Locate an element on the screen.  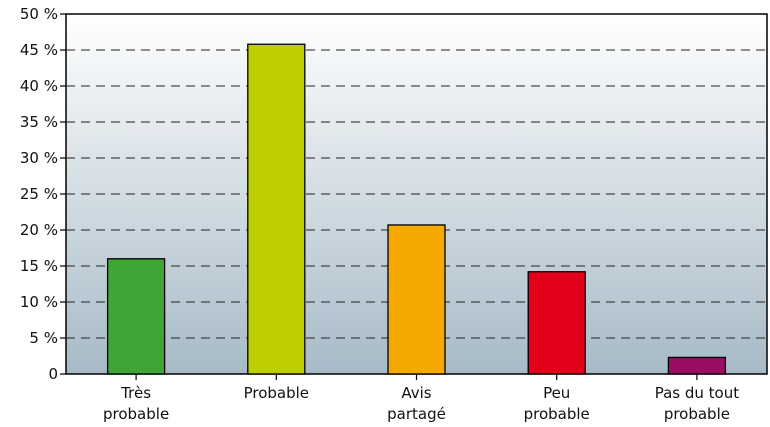
y-tick-label: 35 % is located at coordinates (39, 122).